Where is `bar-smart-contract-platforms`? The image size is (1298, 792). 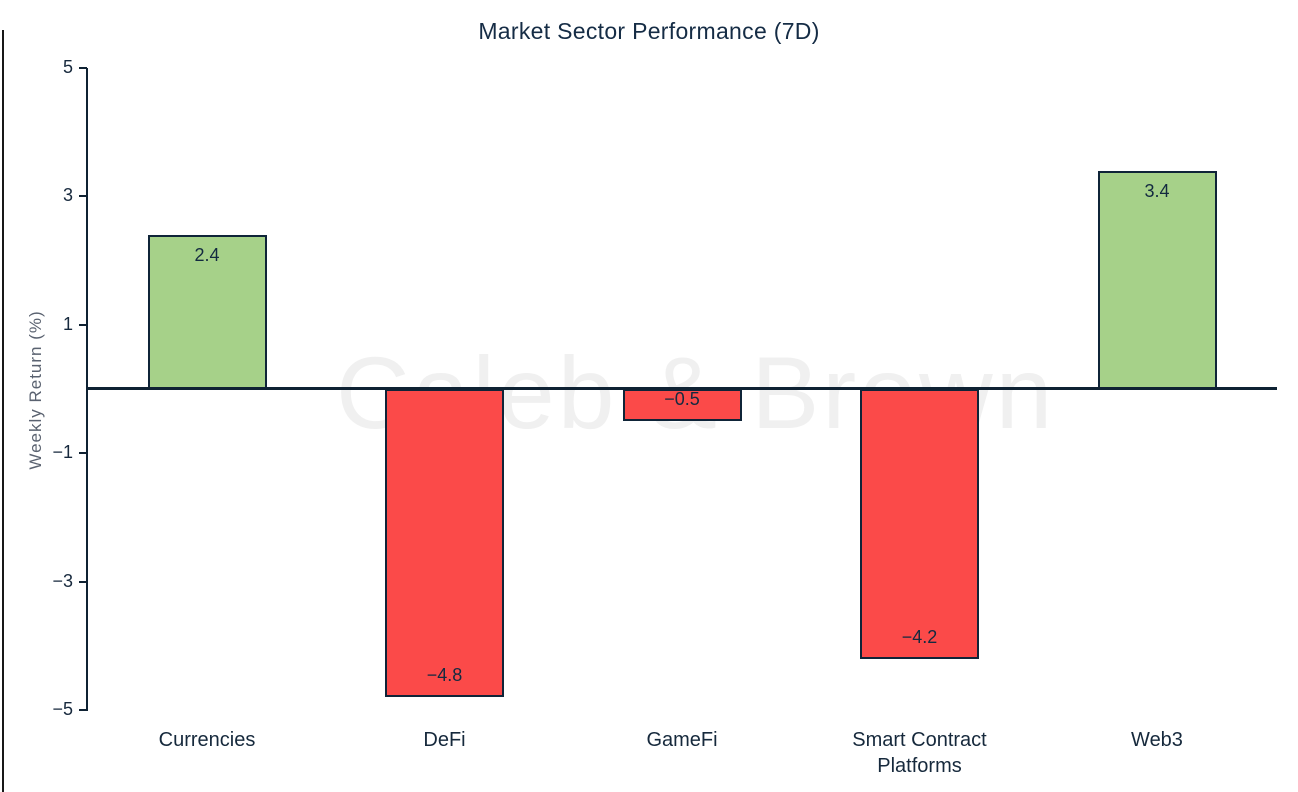 bar-smart-contract-platforms is located at coordinates (919, 524).